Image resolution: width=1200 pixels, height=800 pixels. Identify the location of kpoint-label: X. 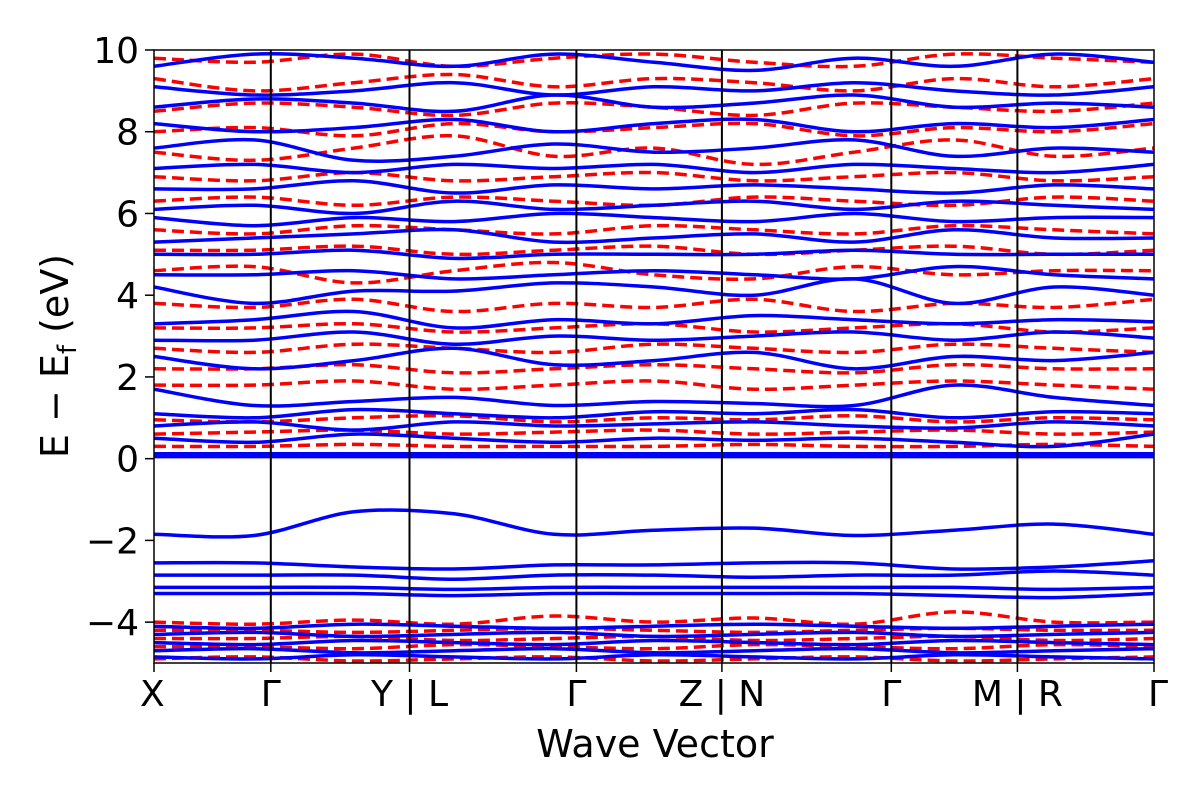
(152, 694).